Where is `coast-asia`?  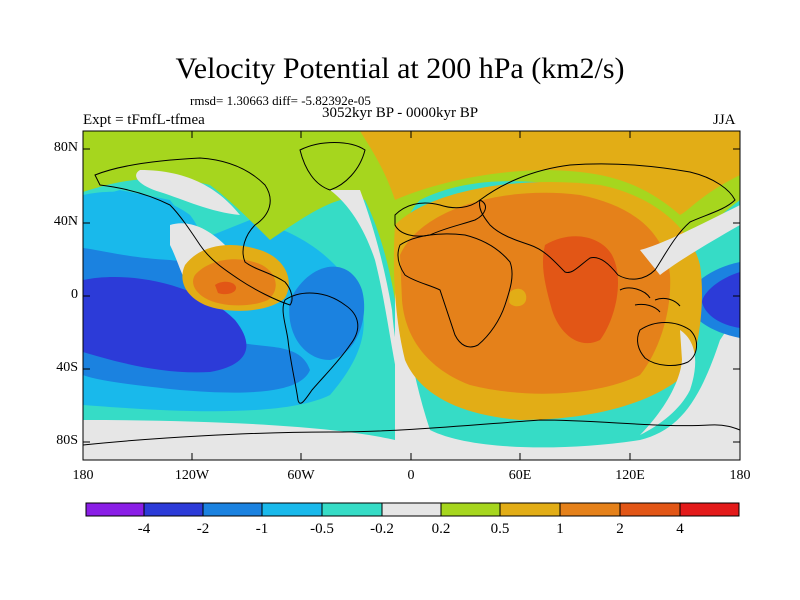
coast-asia is located at coordinates (607, 221).